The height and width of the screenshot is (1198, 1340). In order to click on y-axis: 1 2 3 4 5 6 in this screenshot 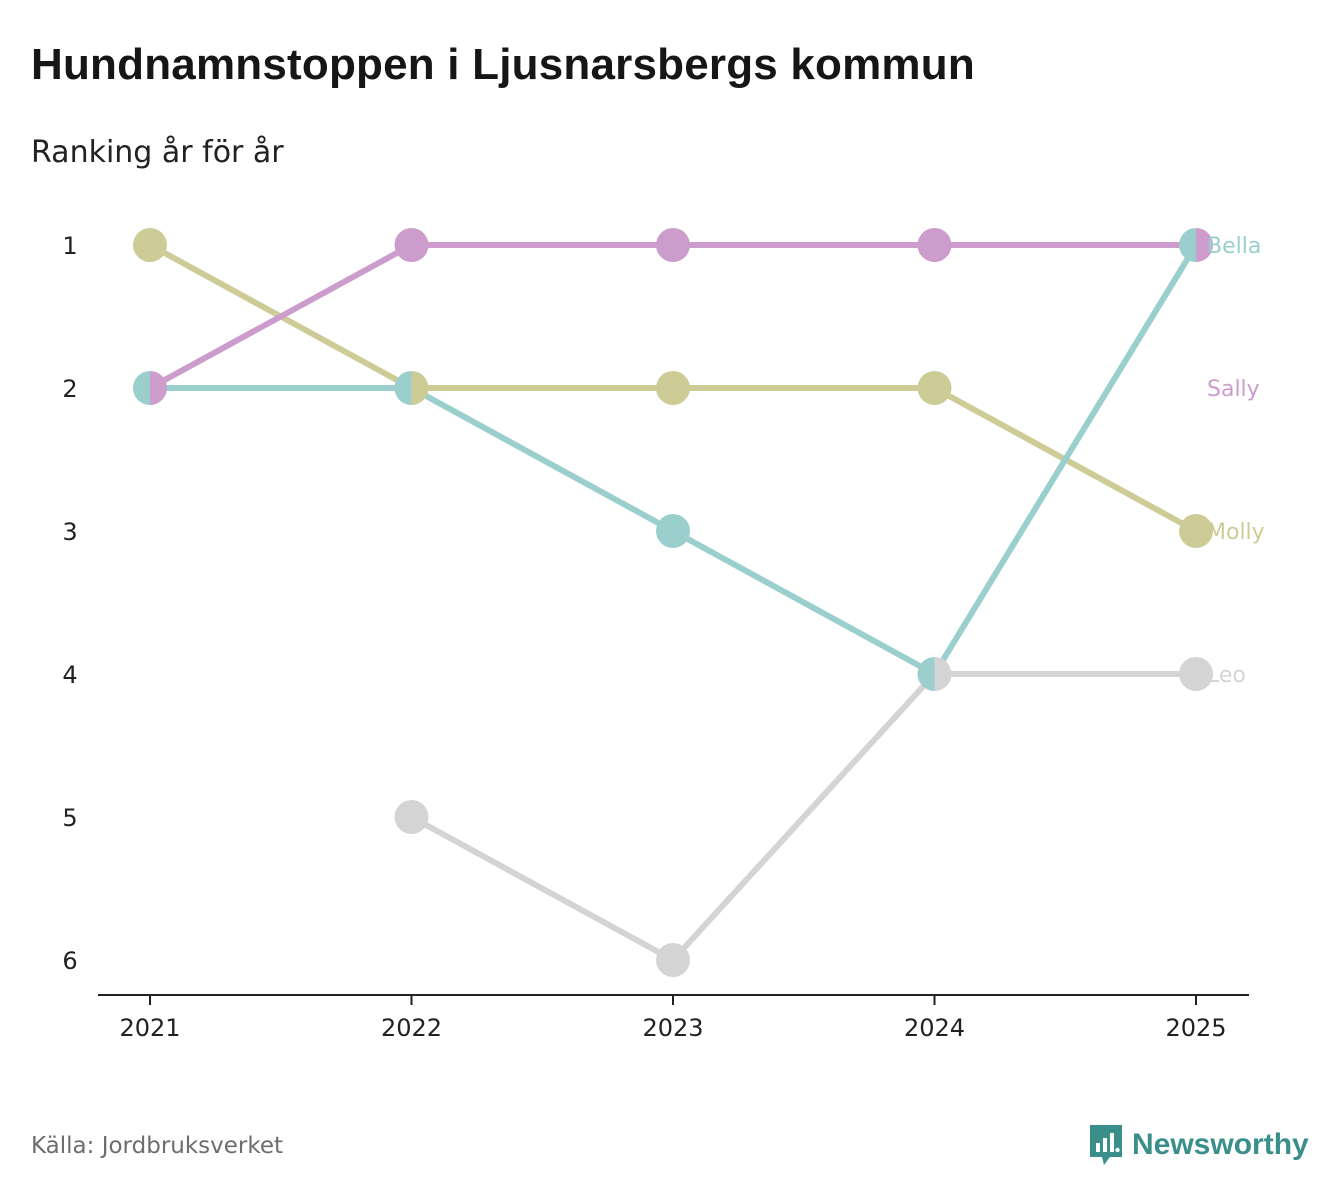, I will do `click(69, 603)`.